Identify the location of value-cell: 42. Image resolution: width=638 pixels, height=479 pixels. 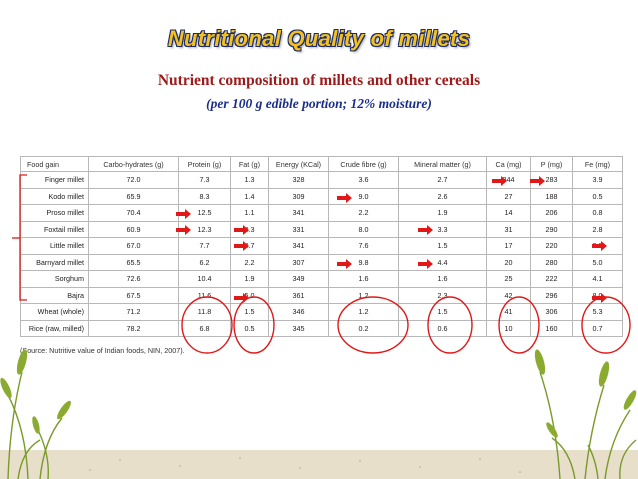
(508, 295).